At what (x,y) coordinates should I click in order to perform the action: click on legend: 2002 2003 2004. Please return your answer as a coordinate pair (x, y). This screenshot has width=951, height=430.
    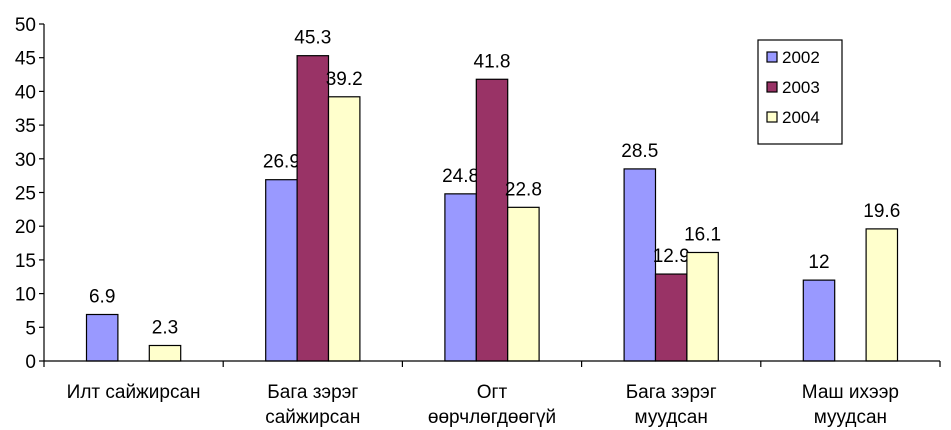
    Looking at the image, I should click on (800, 92).